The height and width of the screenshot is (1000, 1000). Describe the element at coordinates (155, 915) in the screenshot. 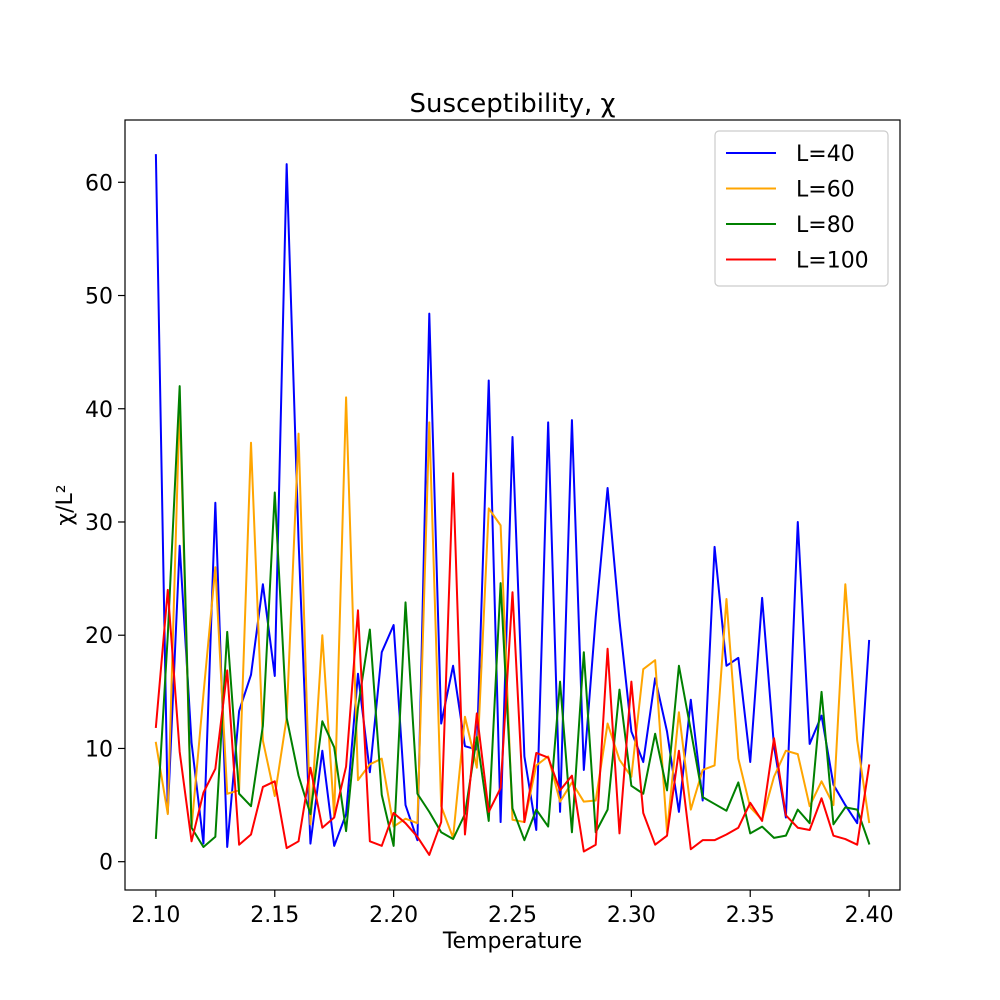

I see `x-tick-label: 2.10` at that location.